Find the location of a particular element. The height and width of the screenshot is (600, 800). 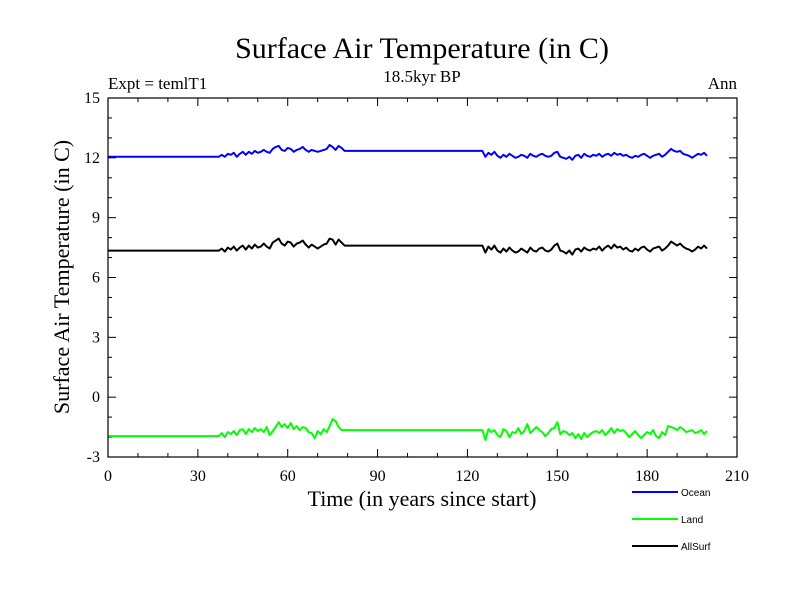

y-tick-label: 3 is located at coordinates (96, 337).